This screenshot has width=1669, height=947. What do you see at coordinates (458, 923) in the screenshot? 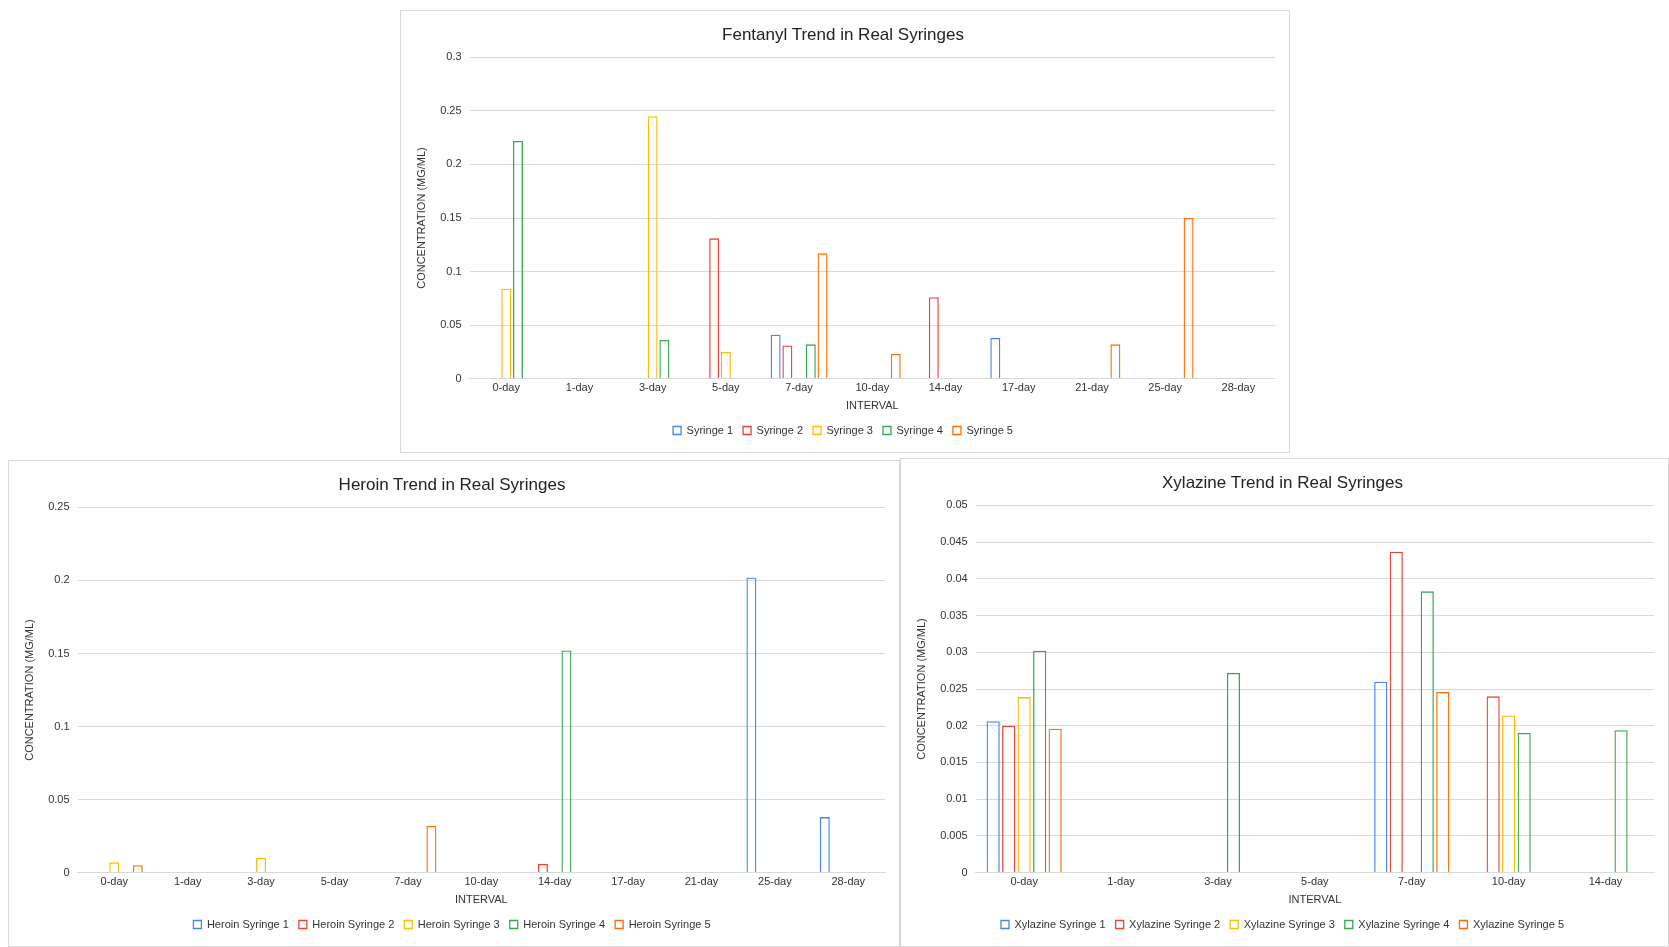
I see `legend-label: Heroin Syringe 3` at bounding box center [458, 923].